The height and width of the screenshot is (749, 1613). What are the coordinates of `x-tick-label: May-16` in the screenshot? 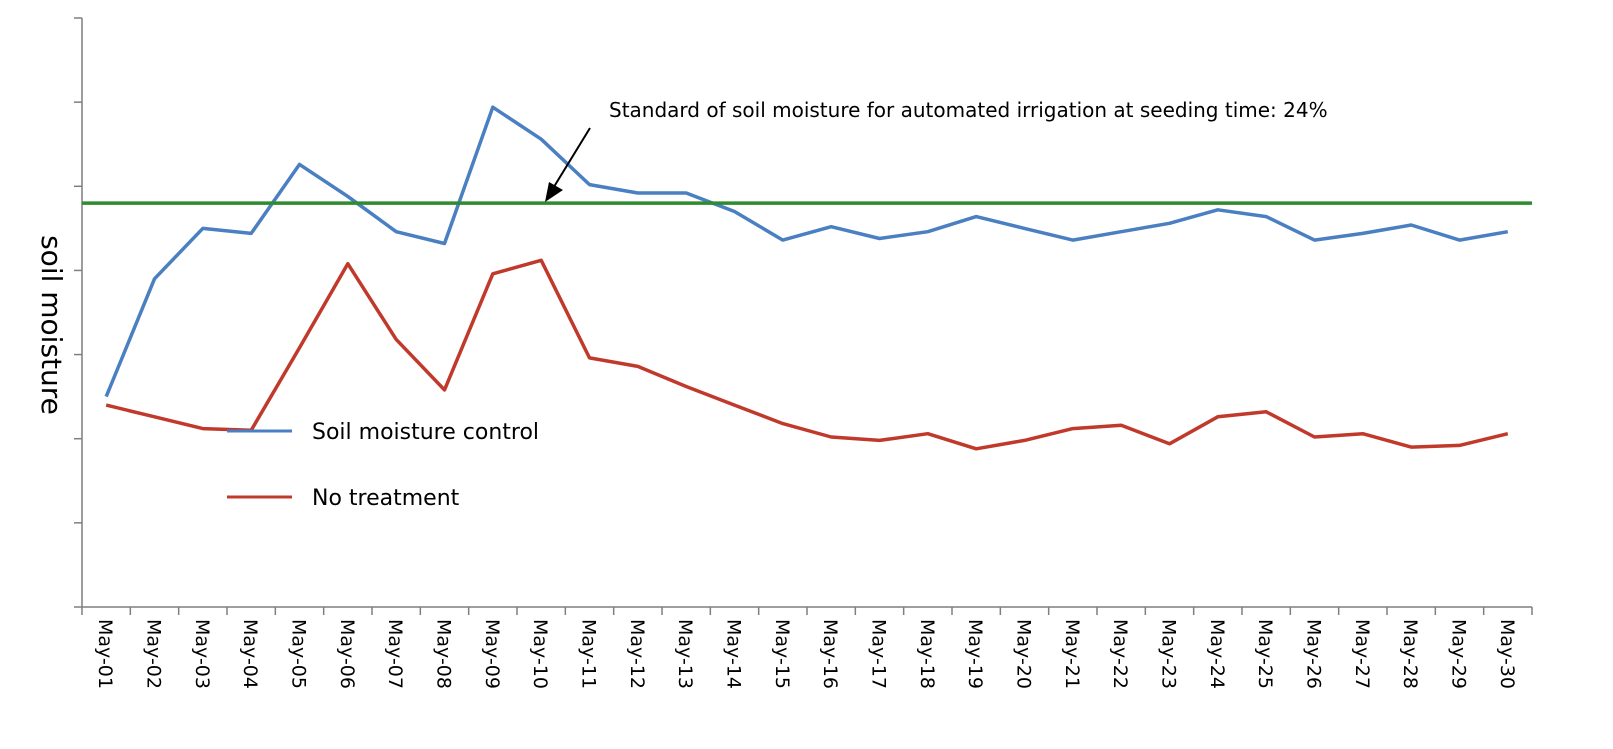 It's located at (830, 654).